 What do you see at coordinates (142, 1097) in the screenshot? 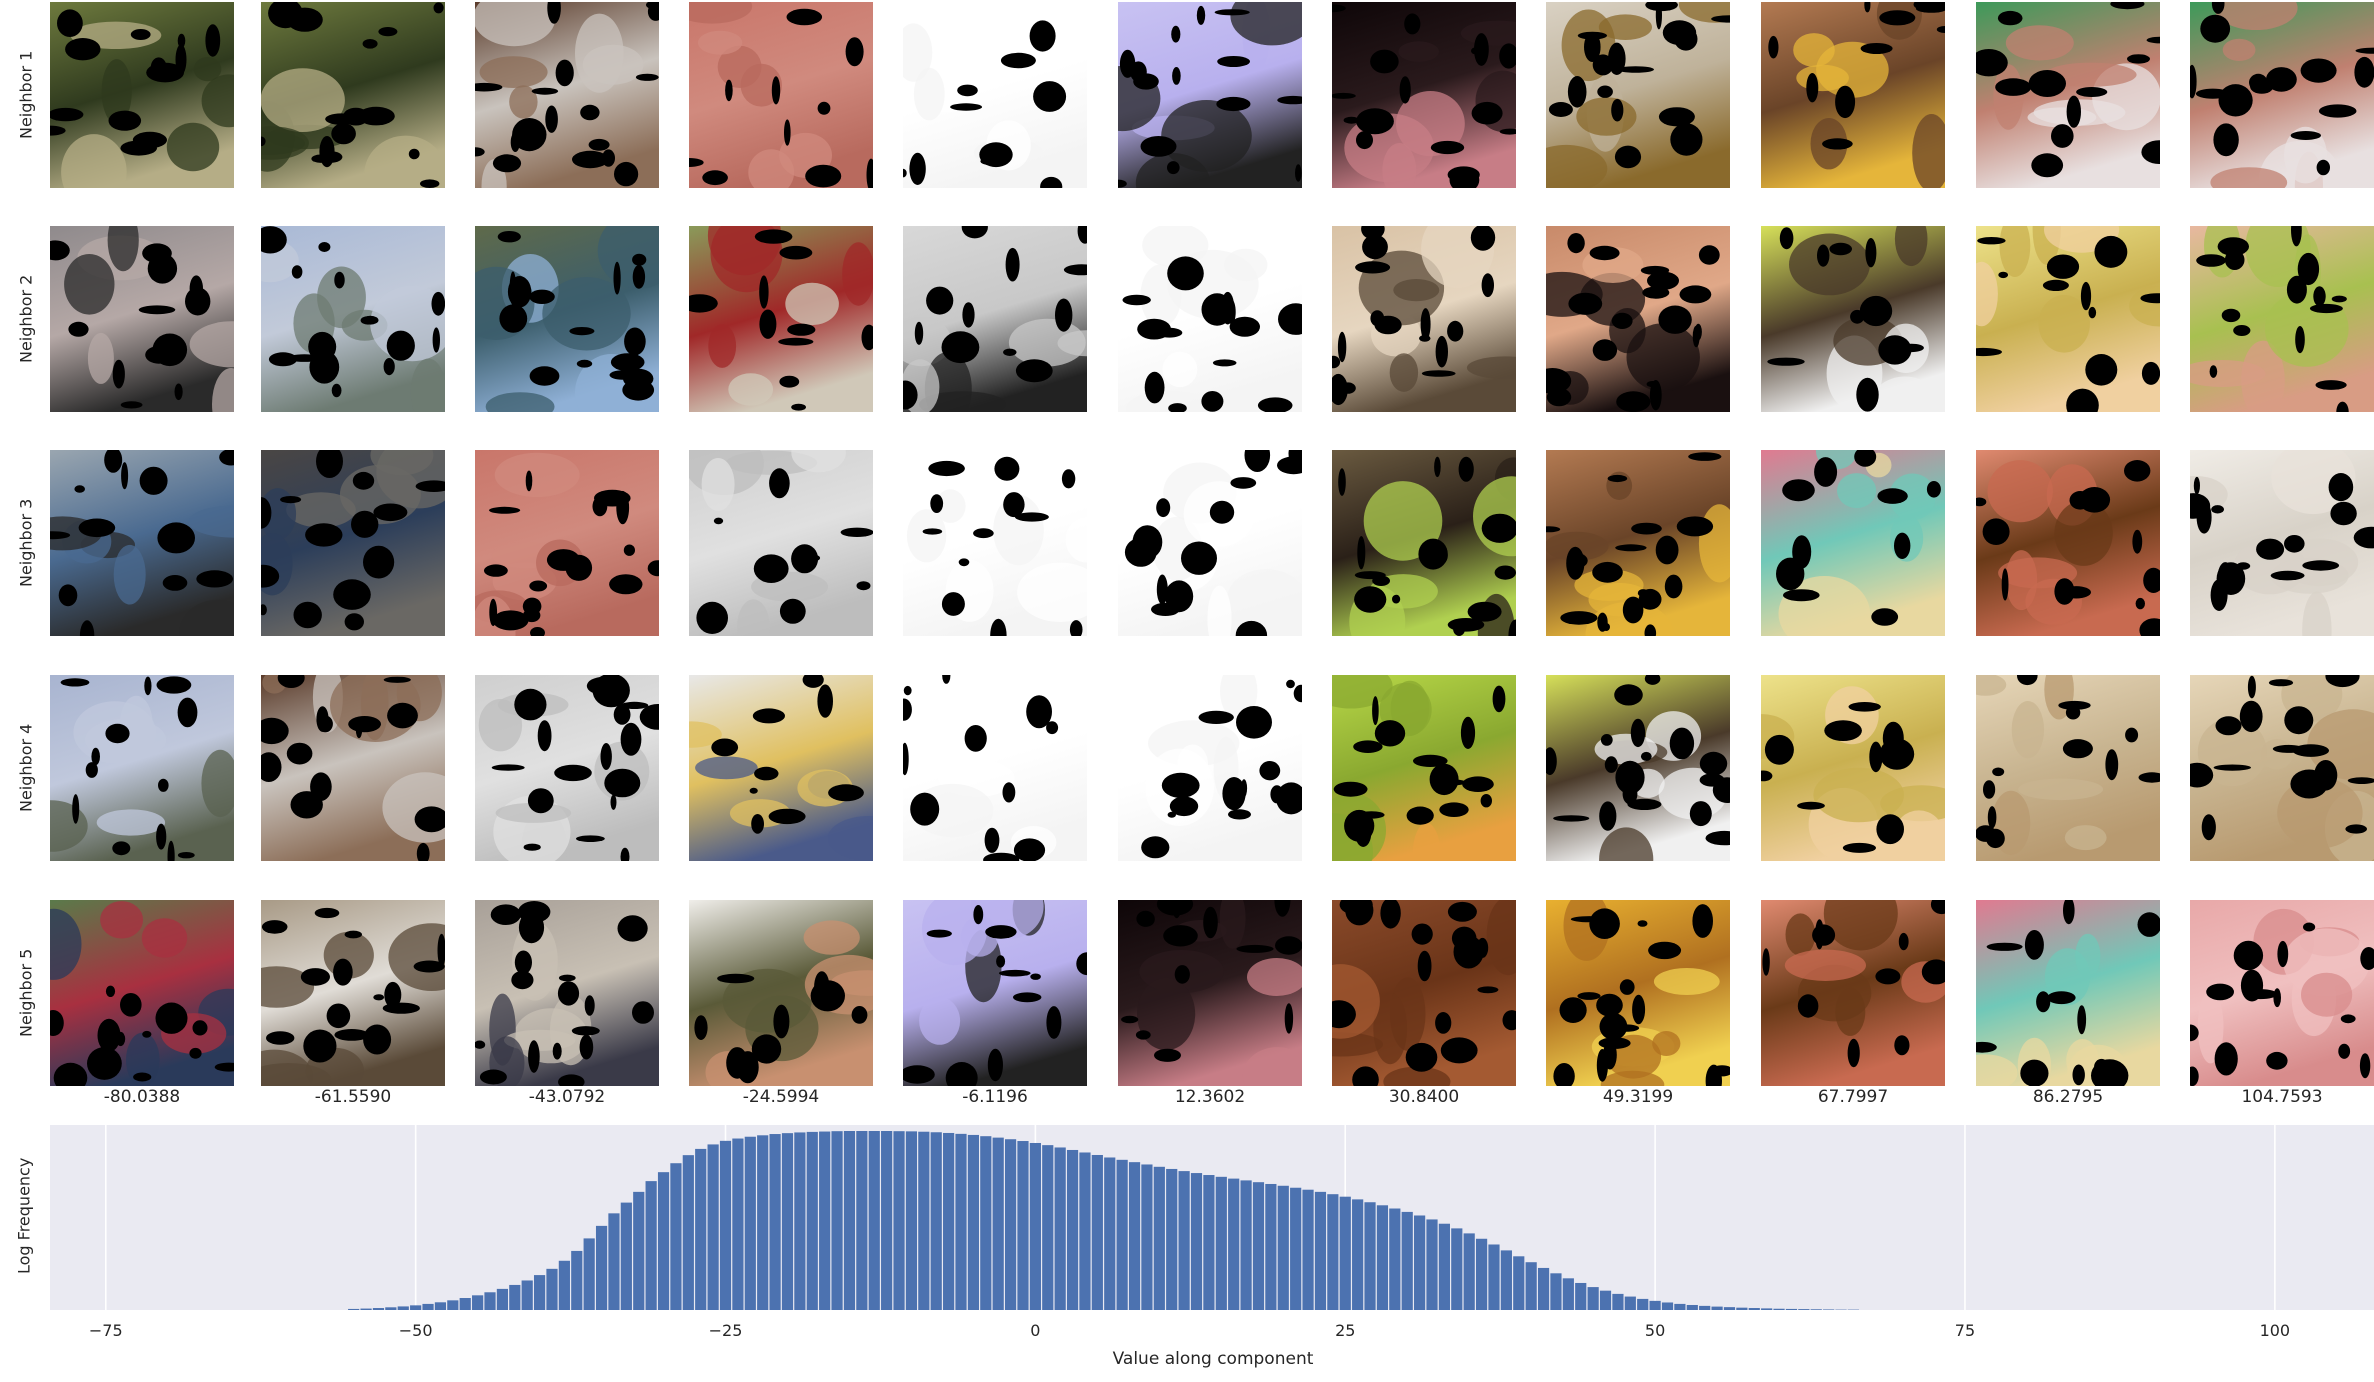
I see `column-value-label: -80.0388` at bounding box center [142, 1097].